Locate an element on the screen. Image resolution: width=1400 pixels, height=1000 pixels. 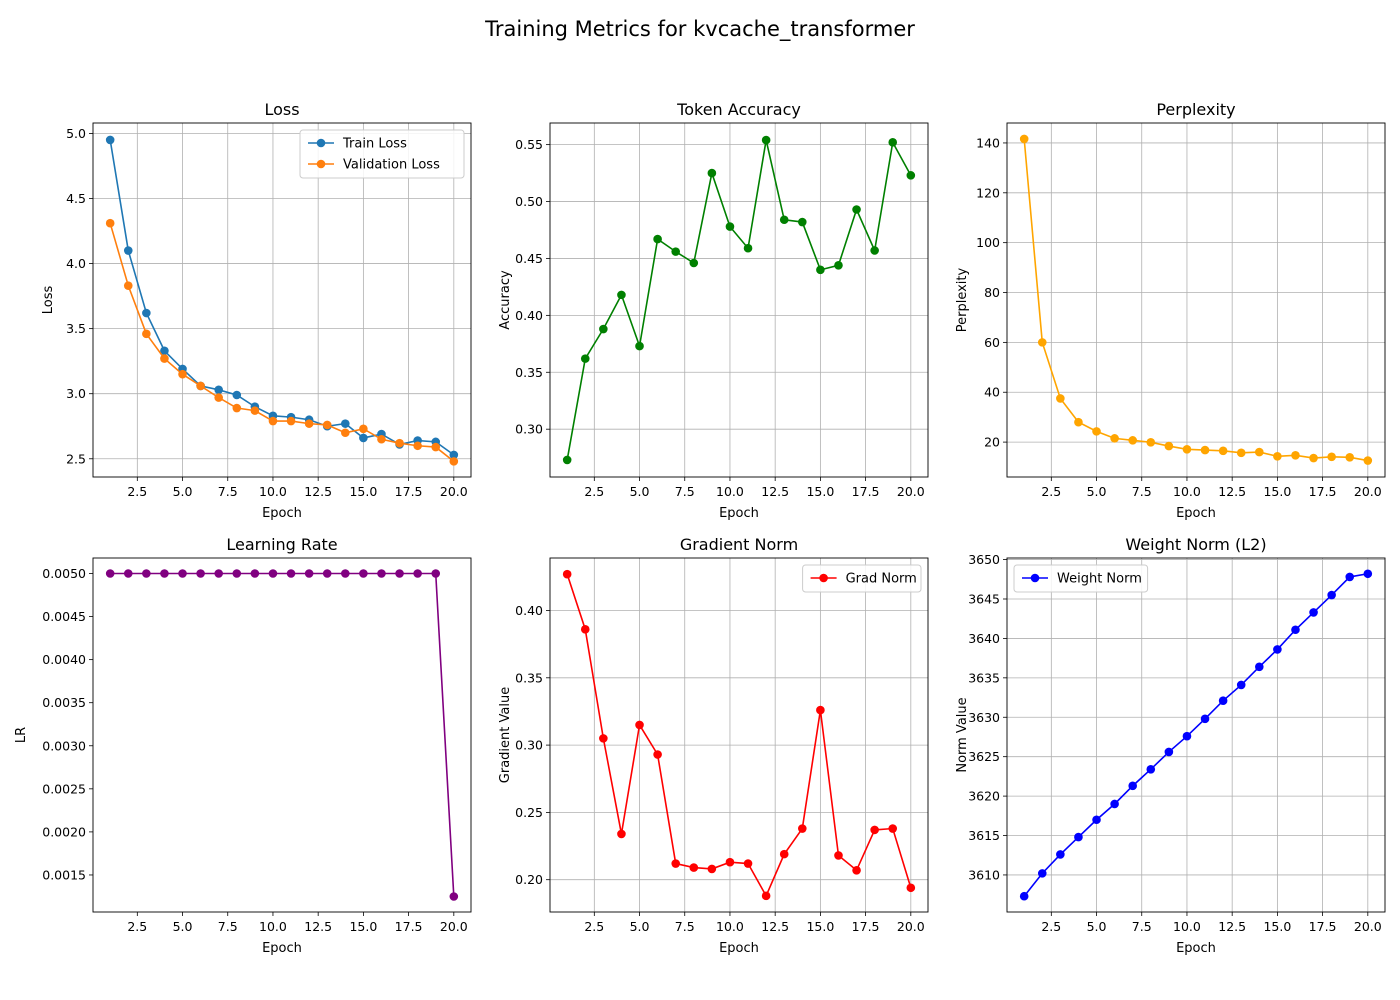
y-tick-label: 3.0 is located at coordinates (76, 393).